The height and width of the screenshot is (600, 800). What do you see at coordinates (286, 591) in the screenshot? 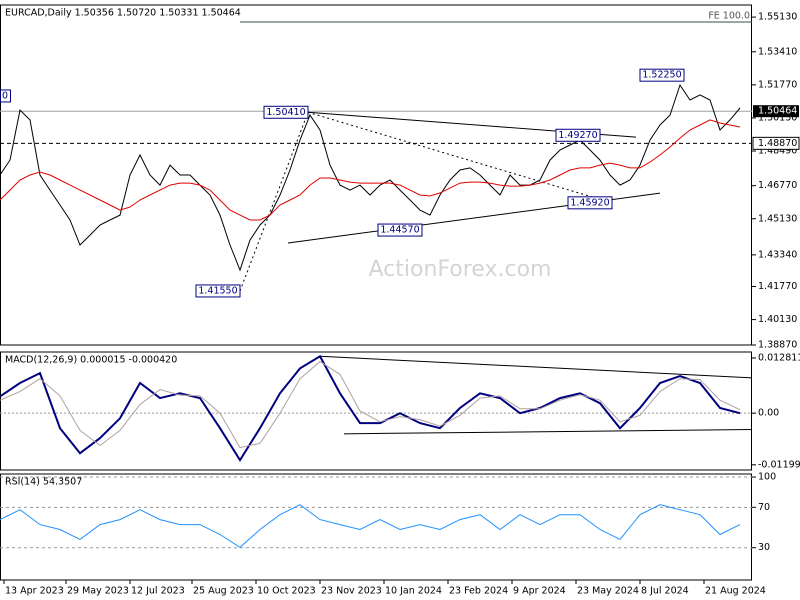
I see `x-tick-label: 10 Oct 2023` at bounding box center [286, 591].